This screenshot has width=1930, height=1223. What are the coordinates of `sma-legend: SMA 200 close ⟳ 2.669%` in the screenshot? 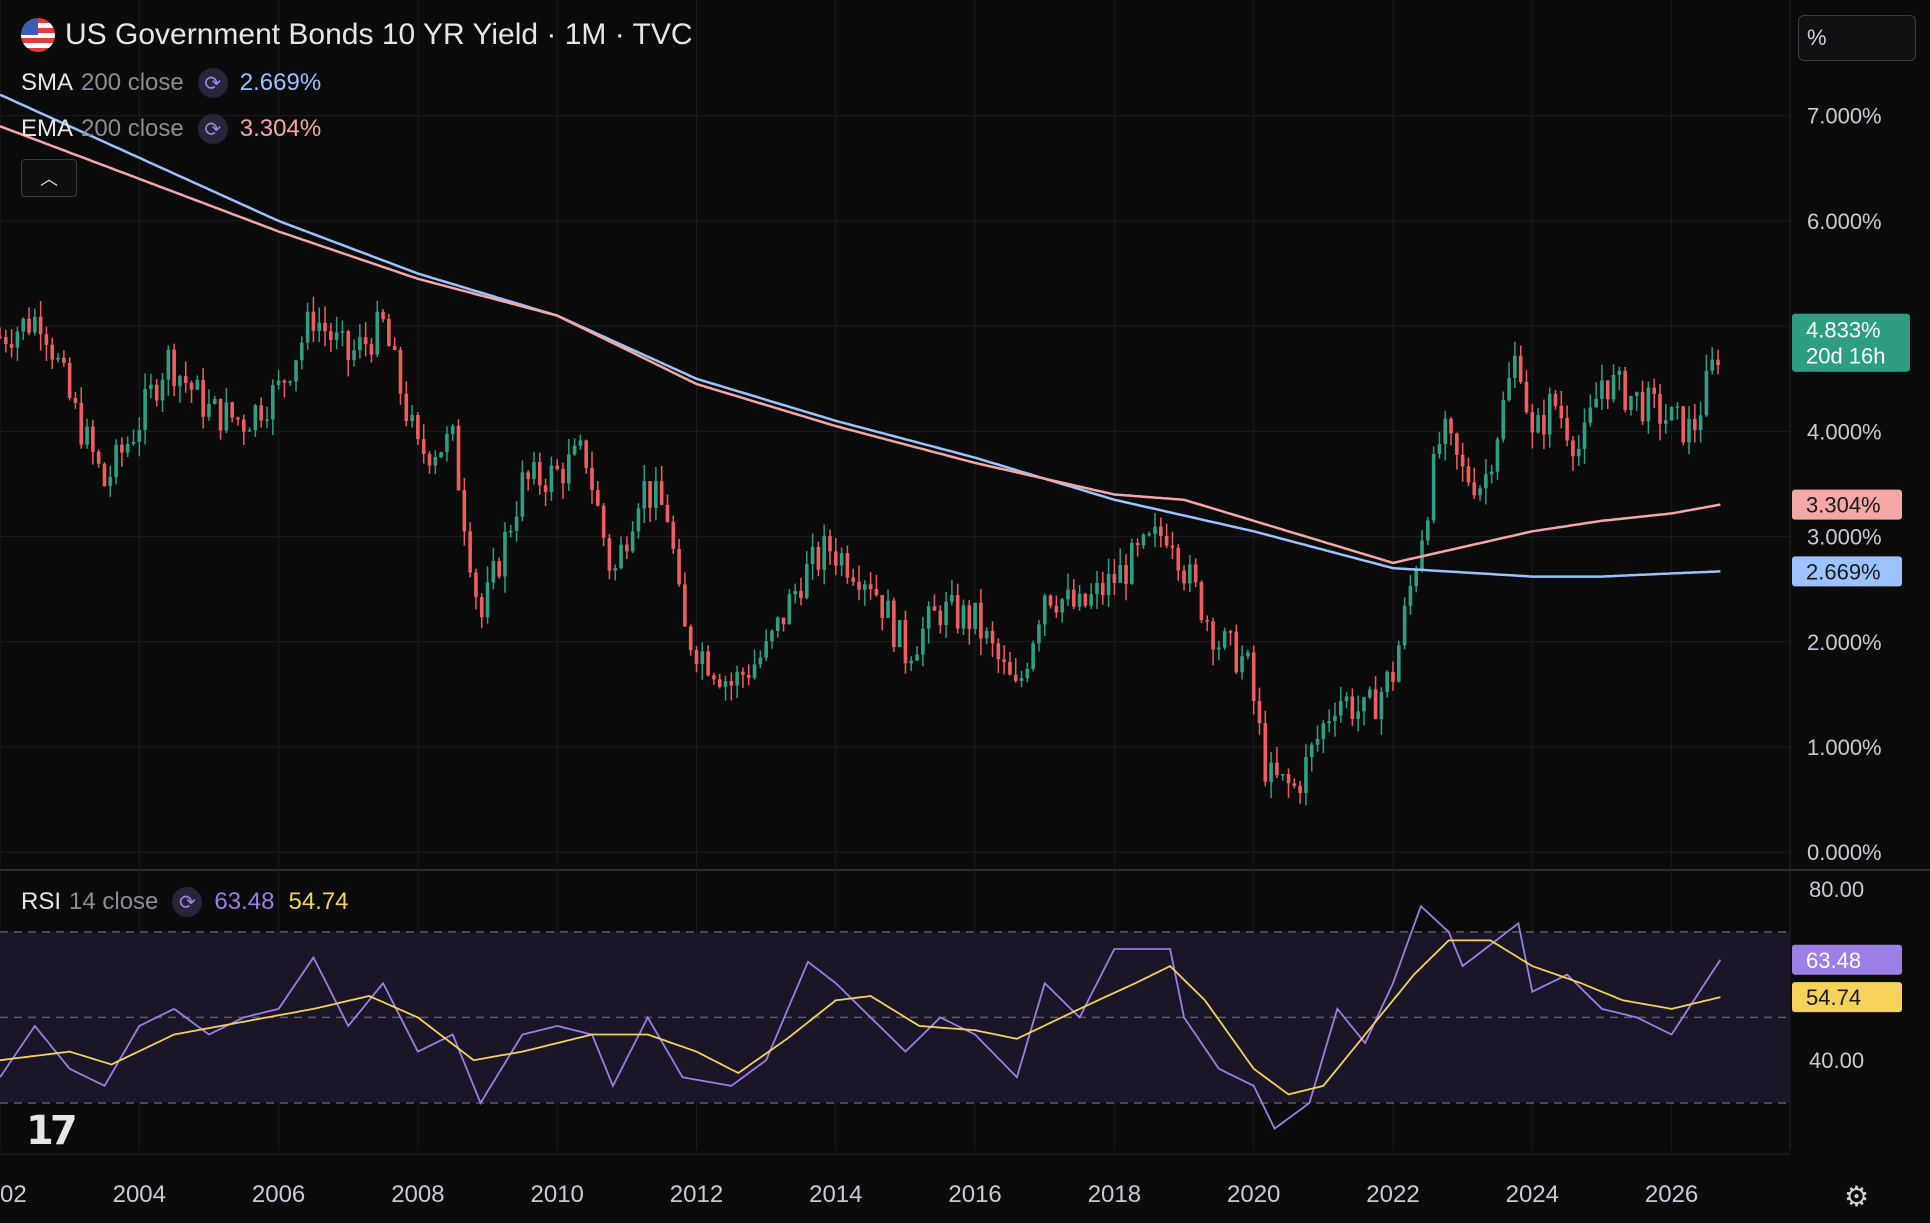 It's located at (171, 83).